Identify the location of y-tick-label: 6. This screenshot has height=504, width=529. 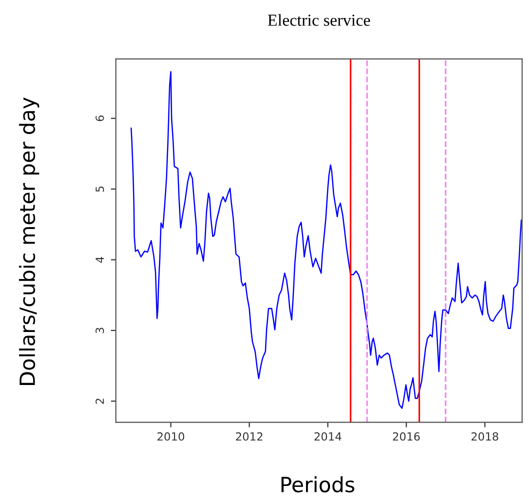
(100, 119).